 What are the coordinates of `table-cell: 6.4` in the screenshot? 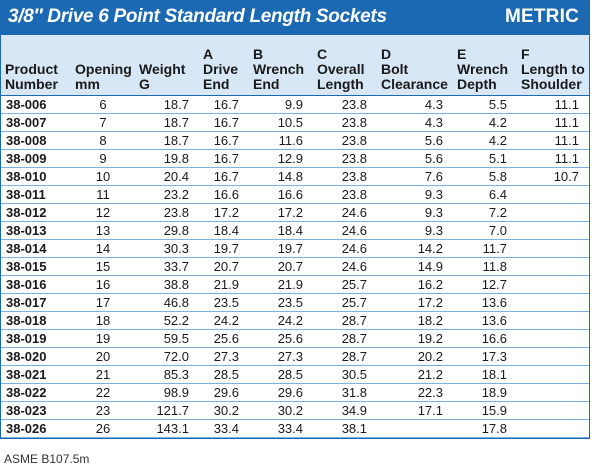 It's located at (485, 194).